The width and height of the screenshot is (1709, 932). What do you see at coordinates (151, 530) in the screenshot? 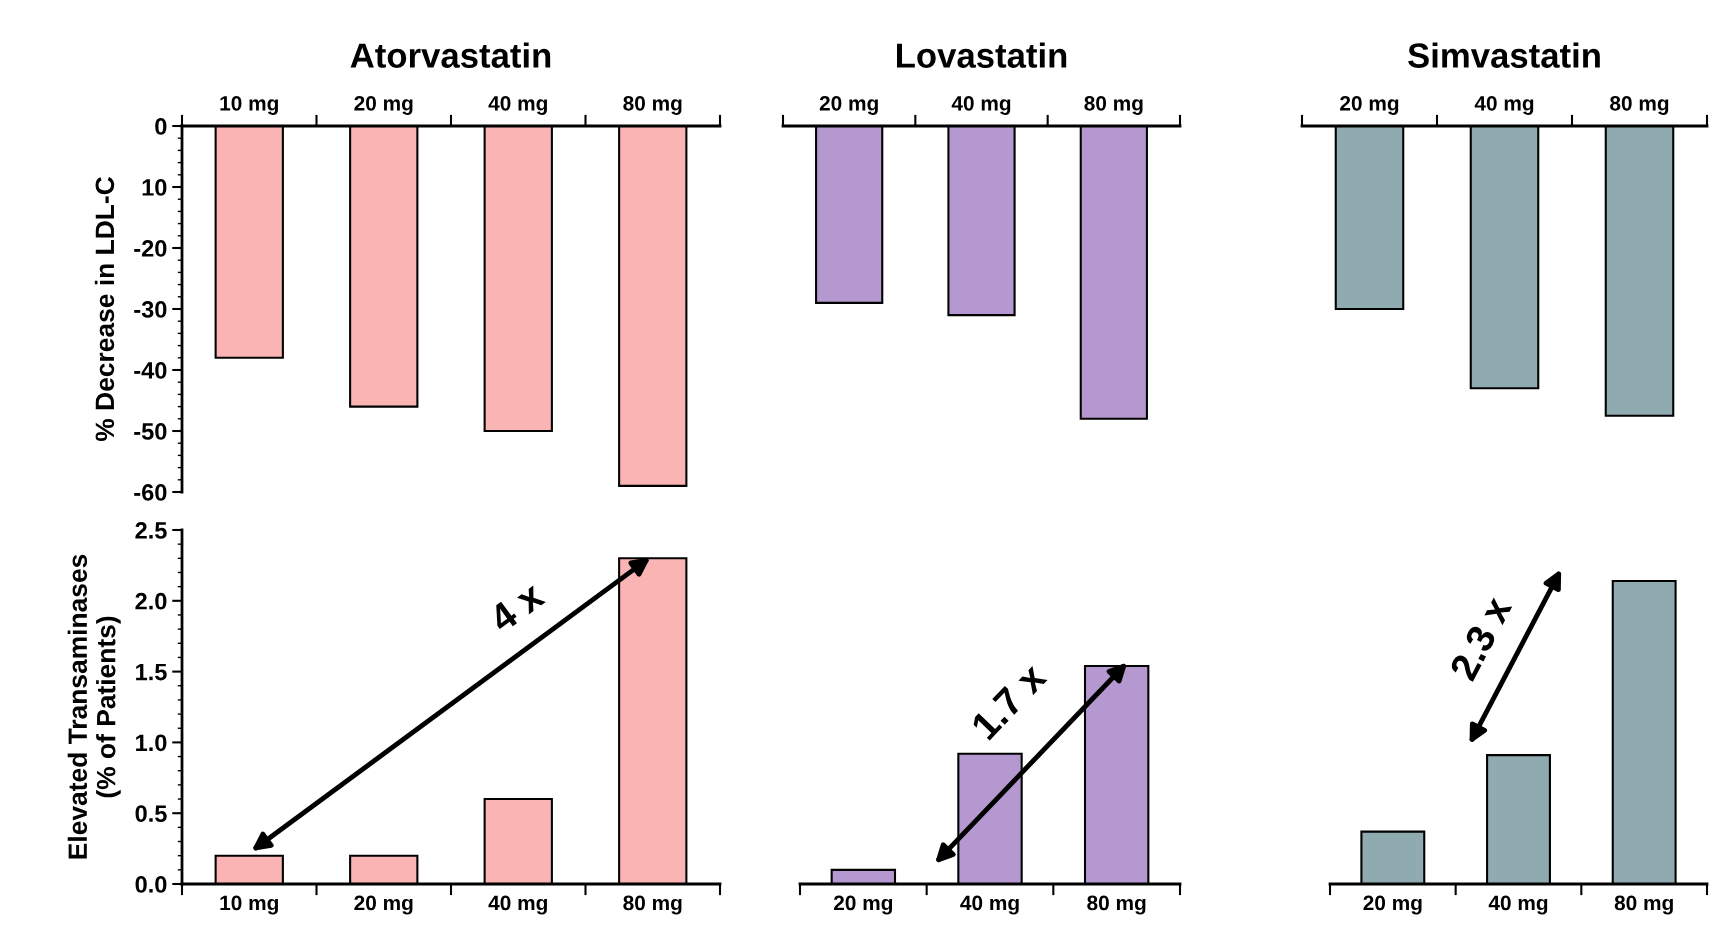
I see `y-tick-label: 2.5` at bounding box center [151, 530].